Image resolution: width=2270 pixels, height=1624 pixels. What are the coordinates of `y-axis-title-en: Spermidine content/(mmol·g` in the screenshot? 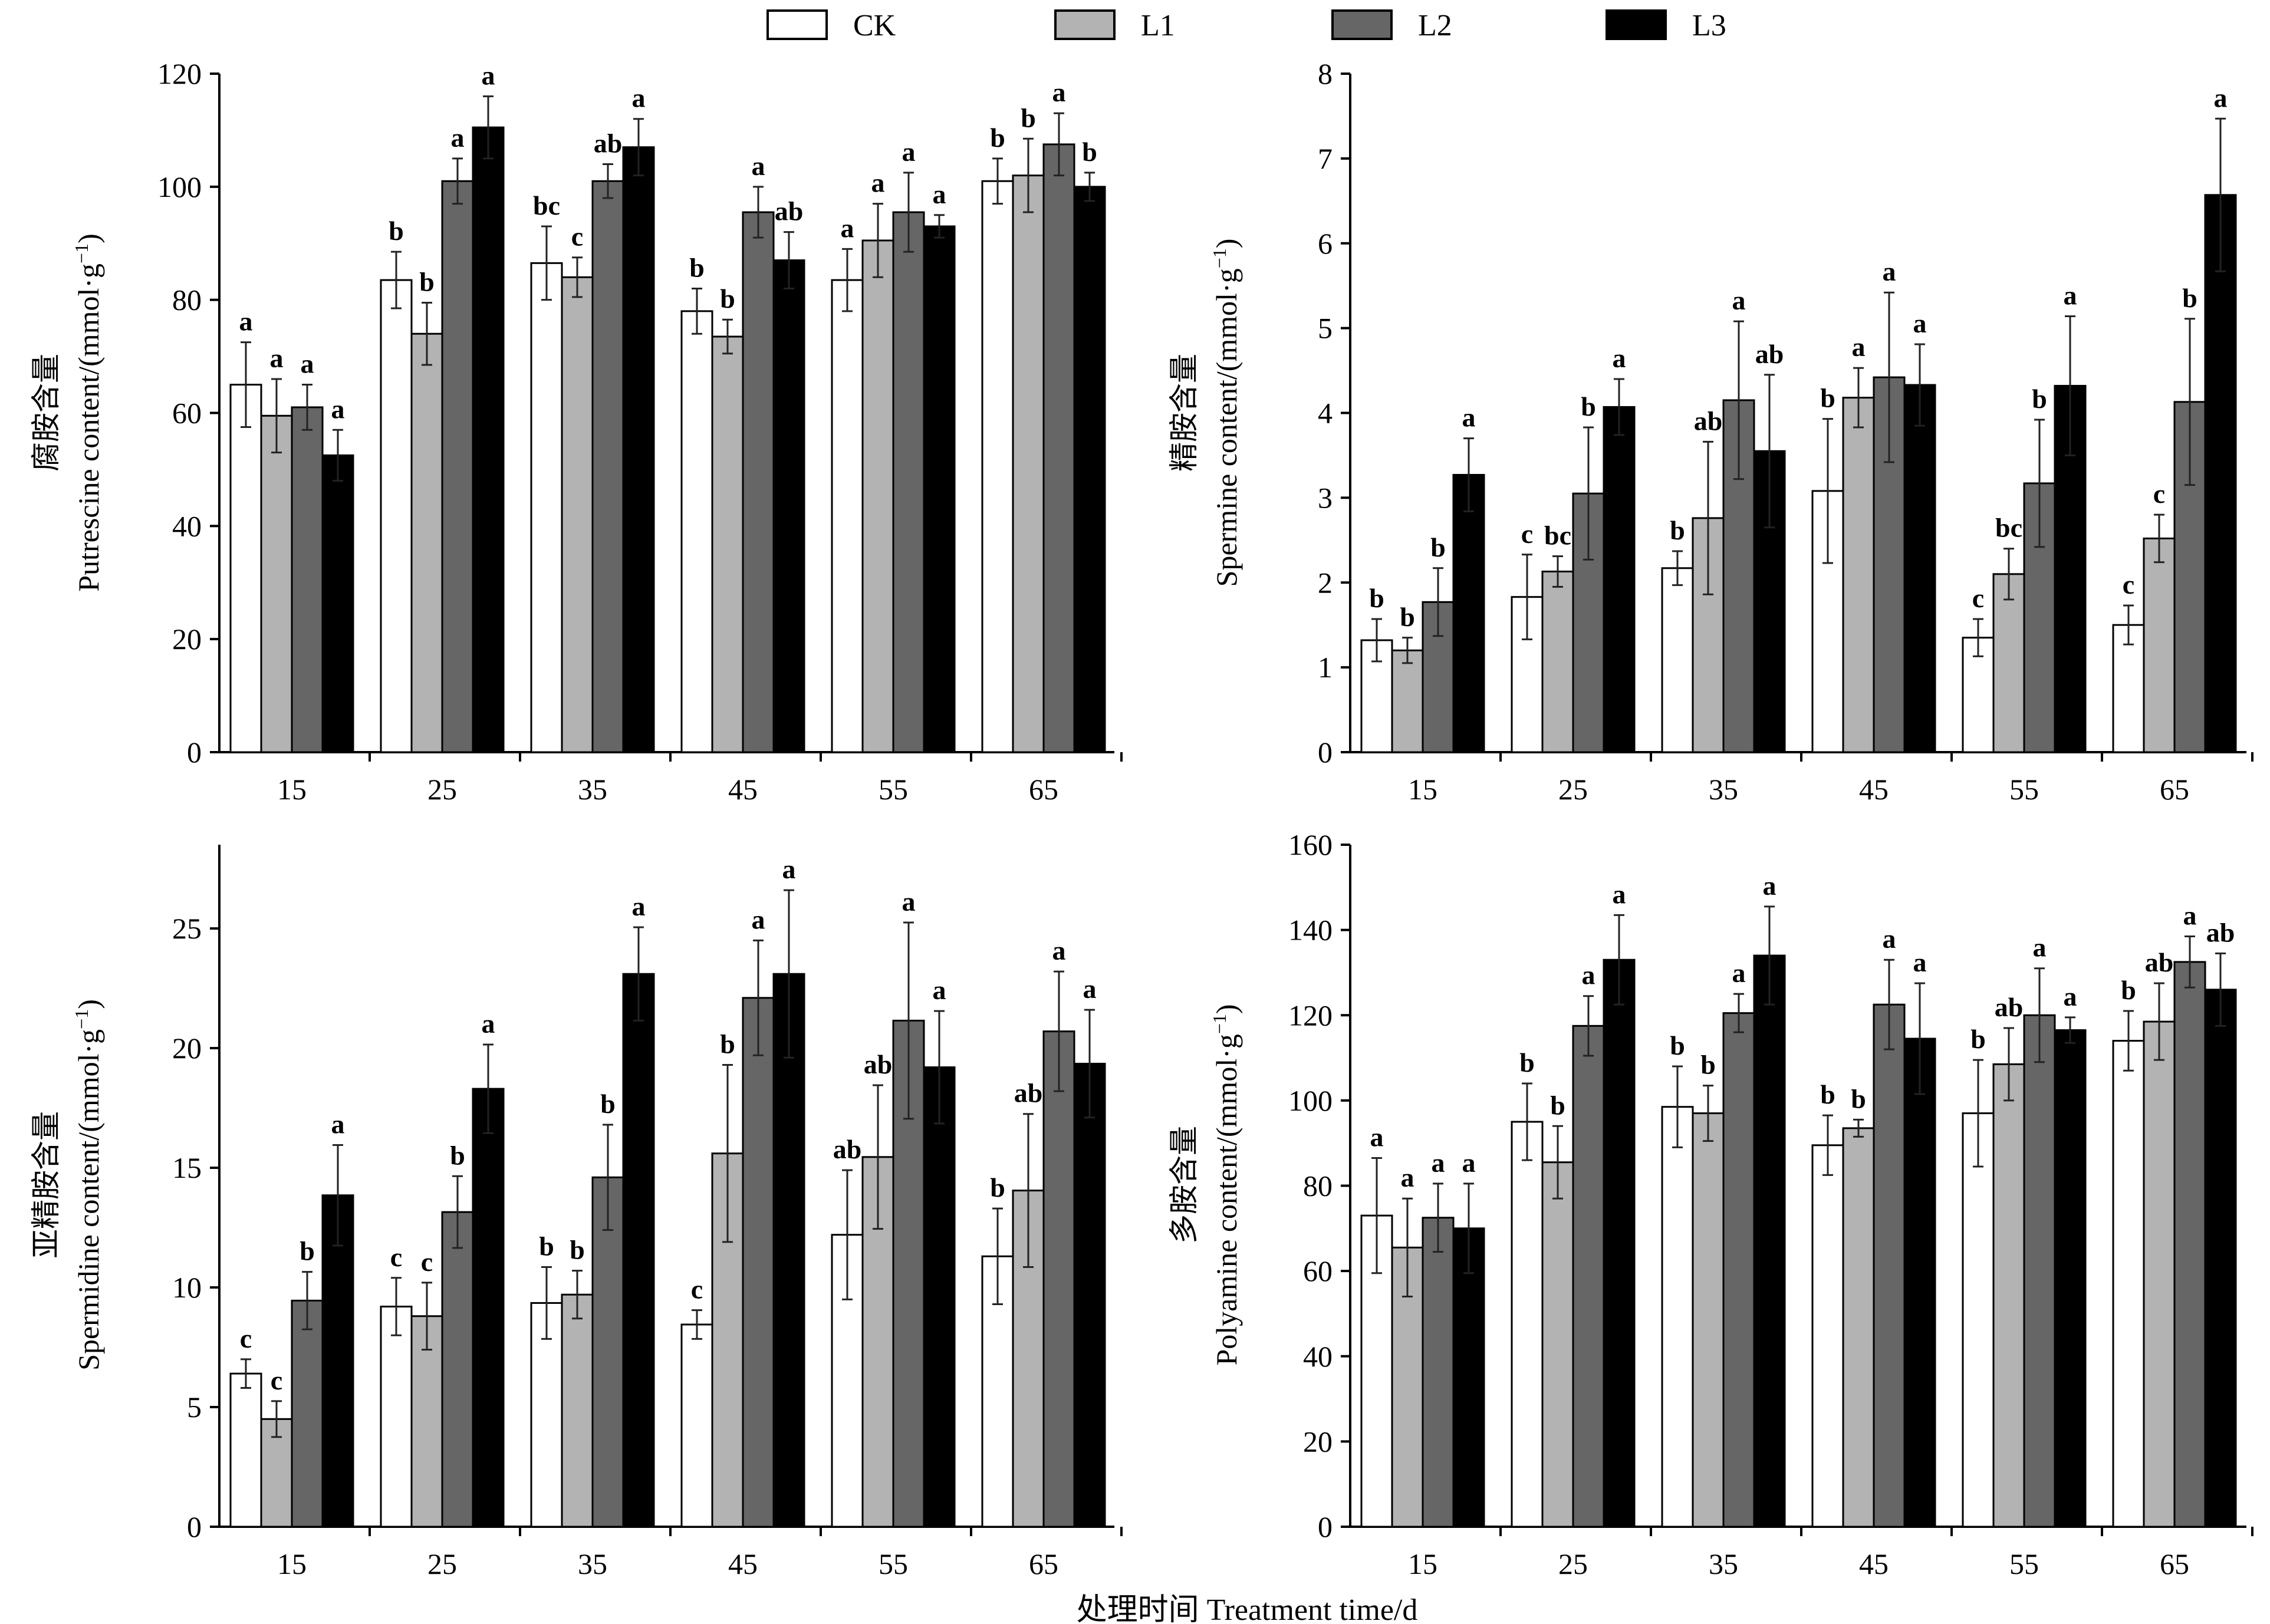 It's located at (88, 1200).